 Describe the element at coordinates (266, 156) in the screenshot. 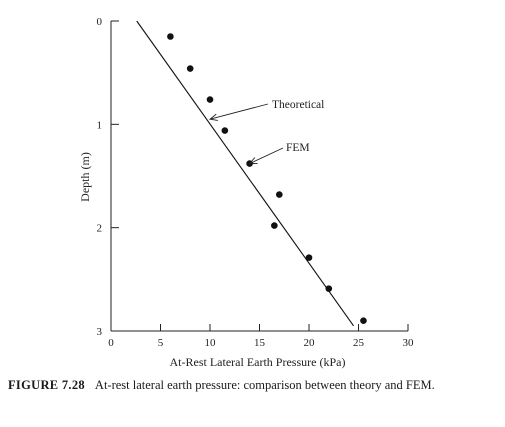

I see `fem-leader-line` at that location.